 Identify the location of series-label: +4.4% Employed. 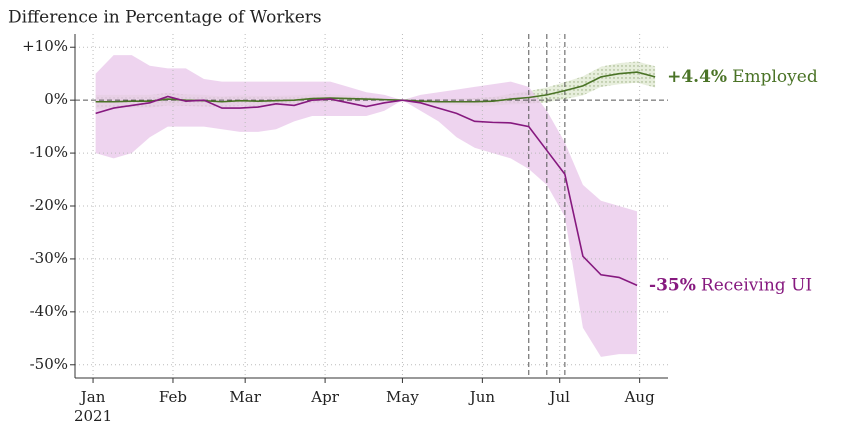
(742, 76).